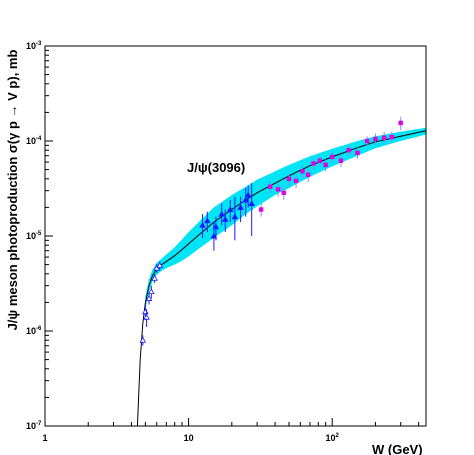 This screenshot has width=474, height=455. What do you see at coordinates (34, 331) in the screenshot?
I see `y-tick-label: 10⁻⁶` at bounding box center [34, 331].